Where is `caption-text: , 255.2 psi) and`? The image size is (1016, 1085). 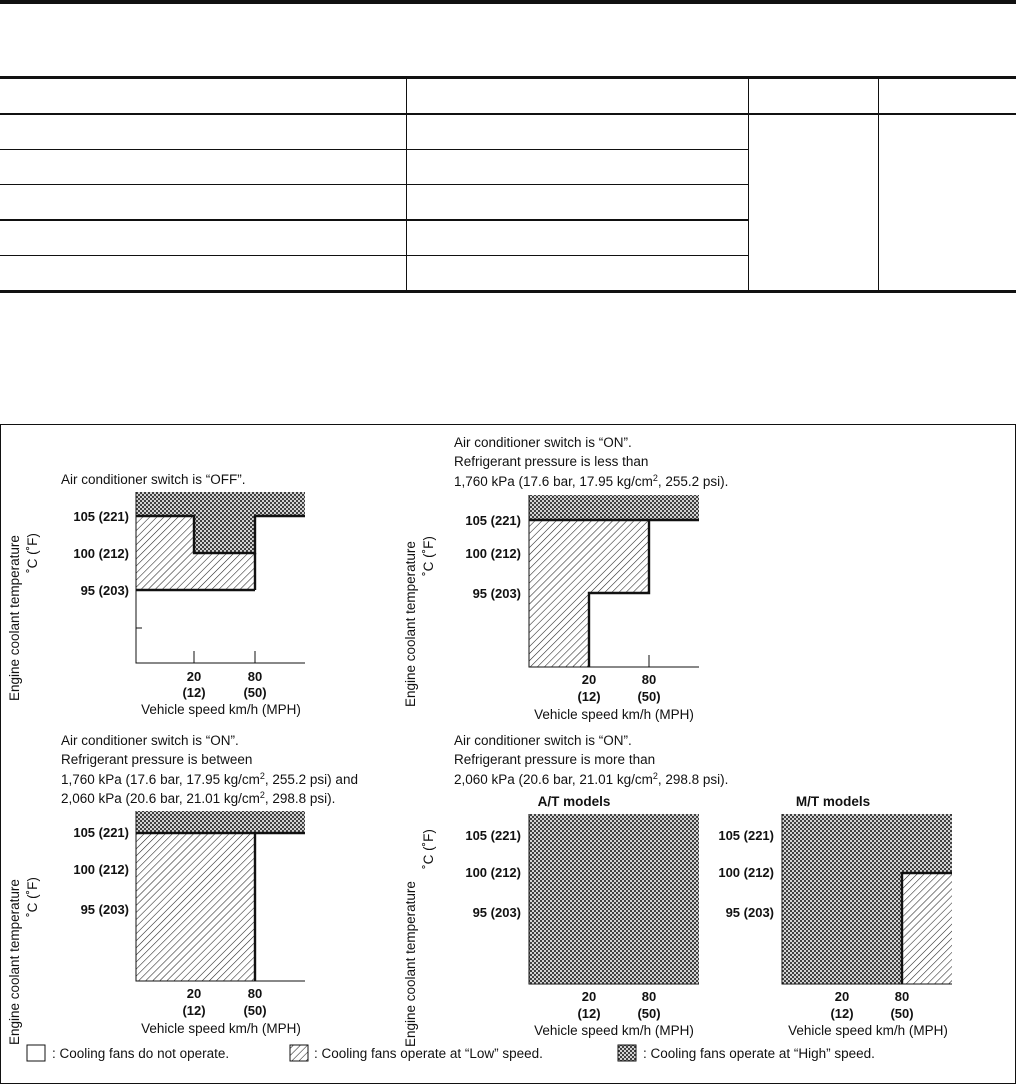 caption-text: , 255.2 psi) and is located at coordinates (311, 779).